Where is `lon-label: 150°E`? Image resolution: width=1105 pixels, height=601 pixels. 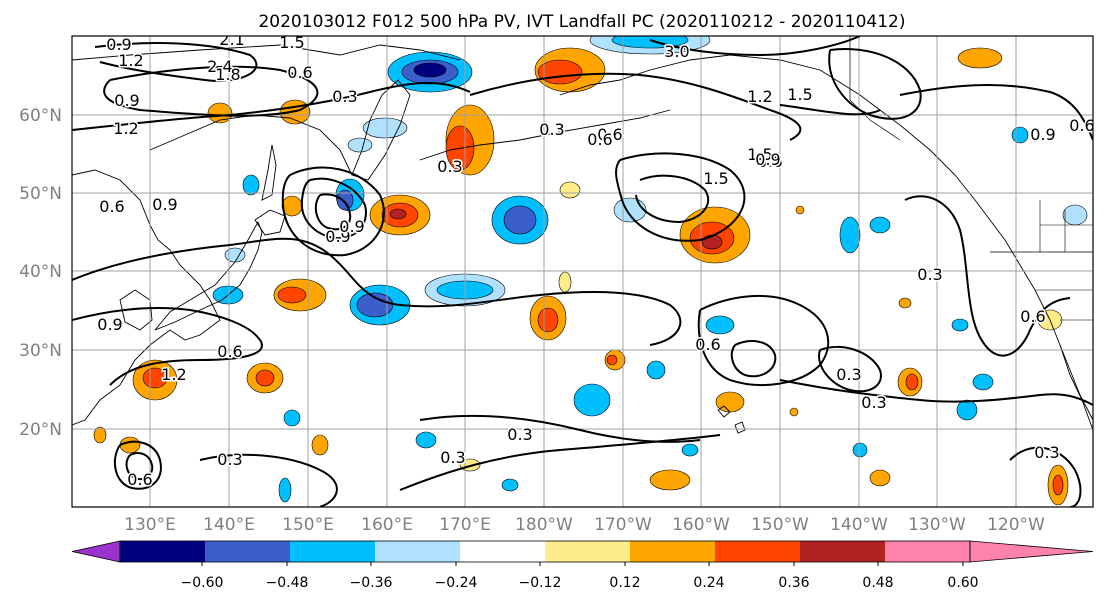
lon-label: 150°E is located at coordinates (308, 525).